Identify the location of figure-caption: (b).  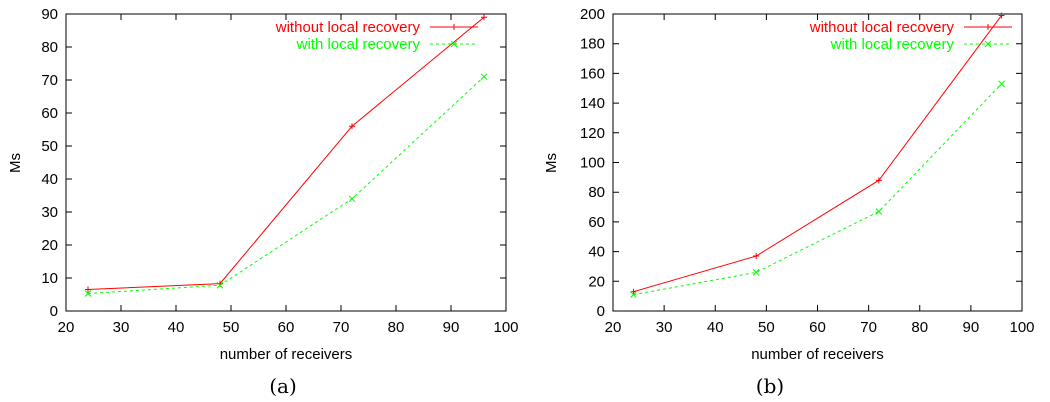
(770, 386).